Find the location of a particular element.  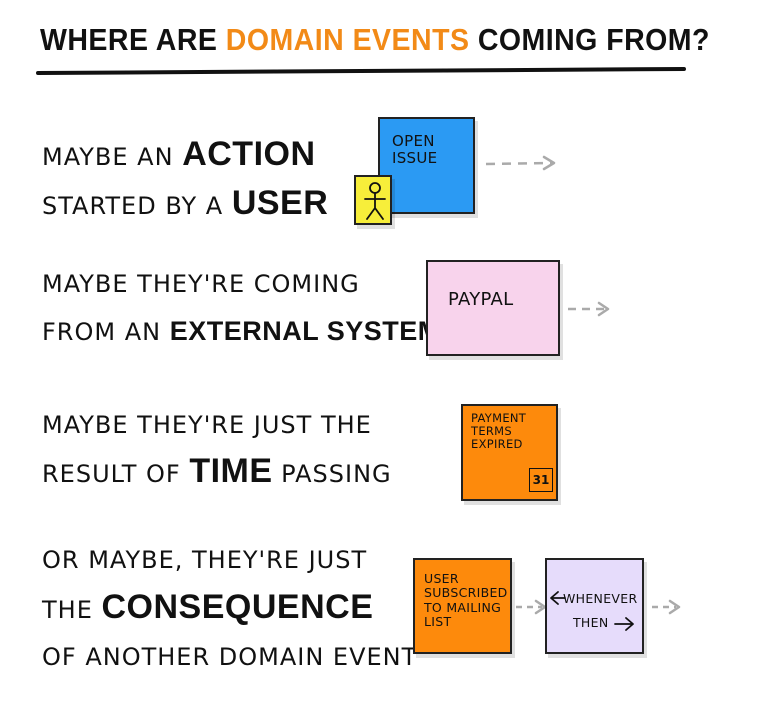

row1-line2: STARTED BY A USER is located at coordinates (185, 203).